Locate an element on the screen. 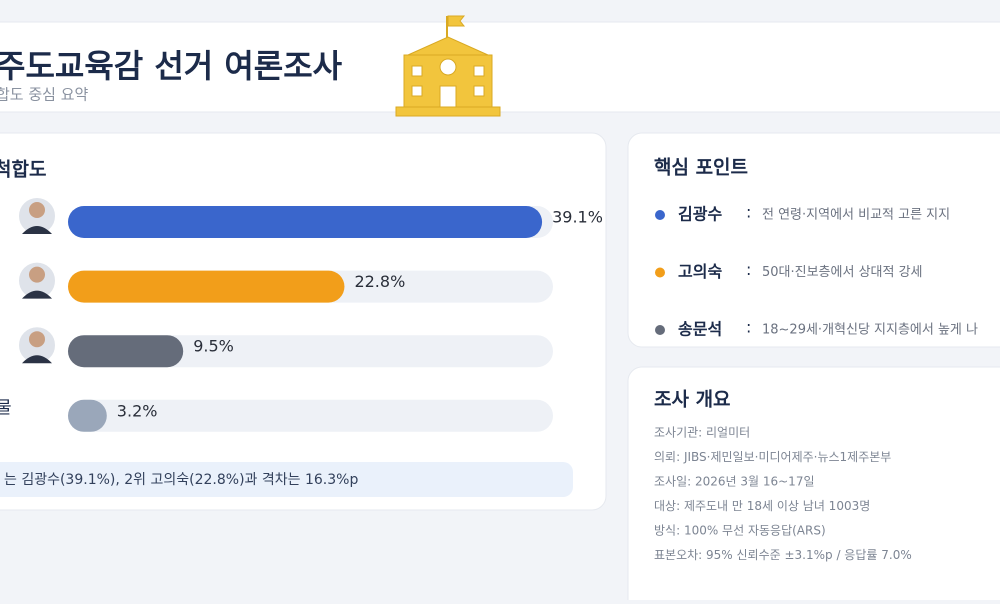 Image resolution: width=1000 pixels, height=604 pixels. key-name: 송문석 is located at coordinates (700, 329).